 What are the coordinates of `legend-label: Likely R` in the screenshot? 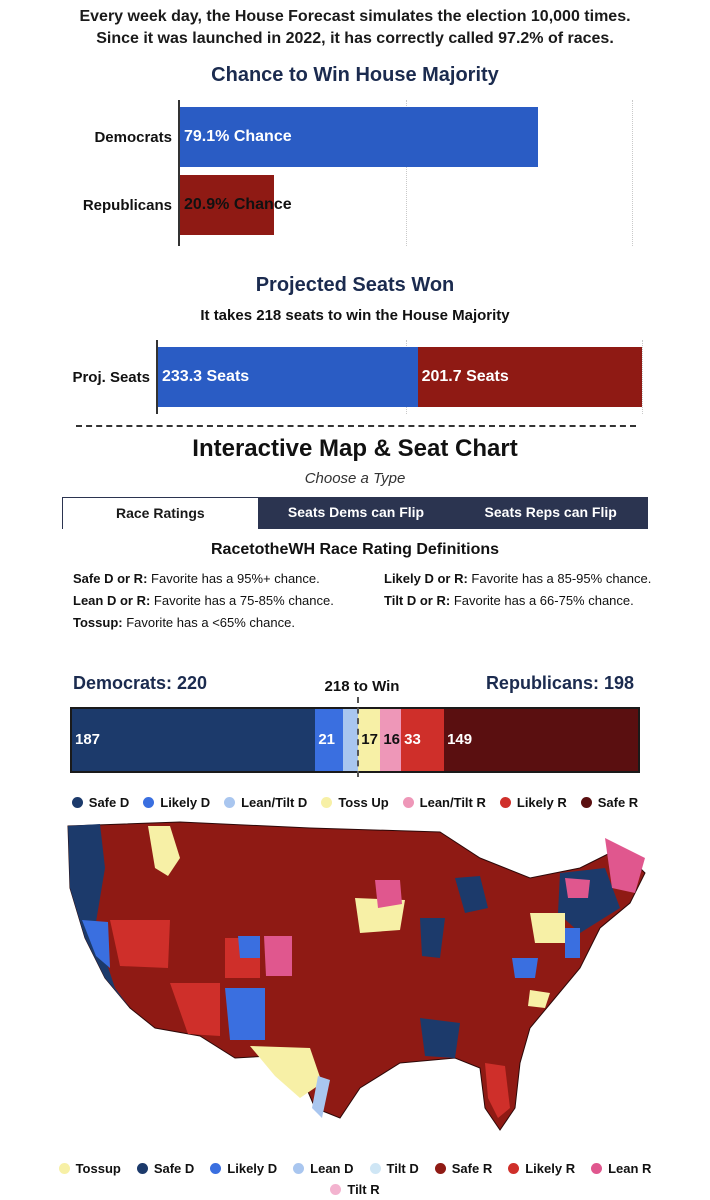 It's located at (541, 802).